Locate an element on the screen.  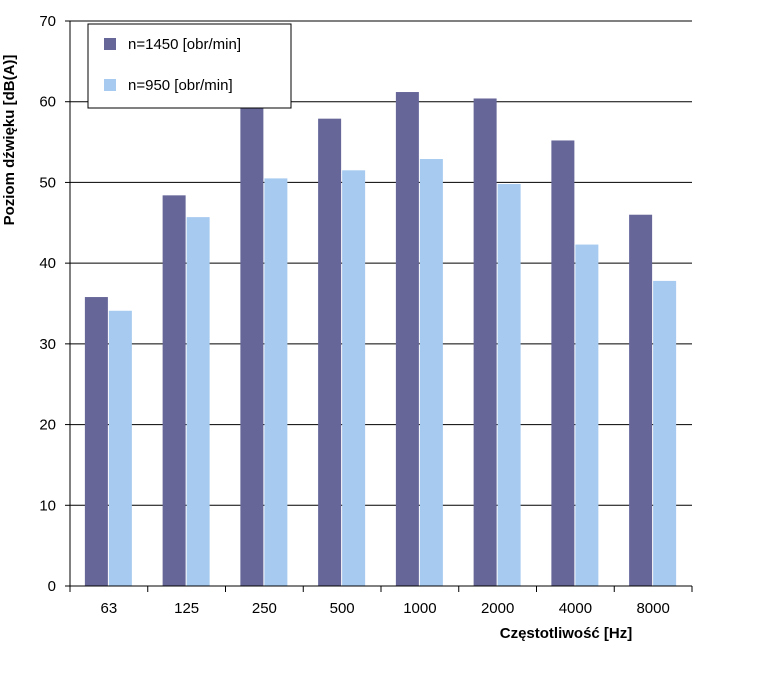
legend: n=1450 [obr/min] n=950 [obr/min] is located at coordinates (189, 66).